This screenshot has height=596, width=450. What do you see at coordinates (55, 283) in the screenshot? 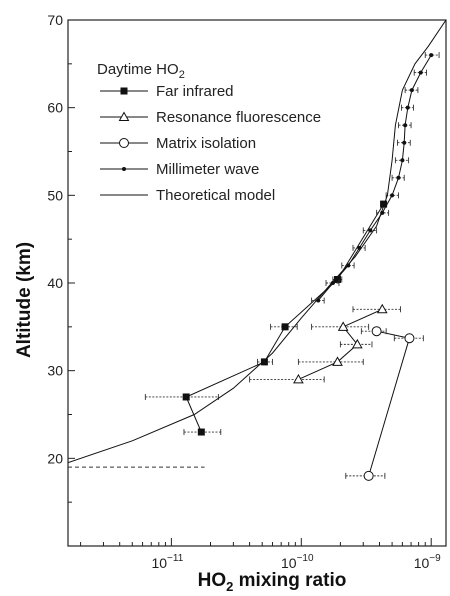
I see `y-tick-label-40: 40` at bounding box center [55, 283].